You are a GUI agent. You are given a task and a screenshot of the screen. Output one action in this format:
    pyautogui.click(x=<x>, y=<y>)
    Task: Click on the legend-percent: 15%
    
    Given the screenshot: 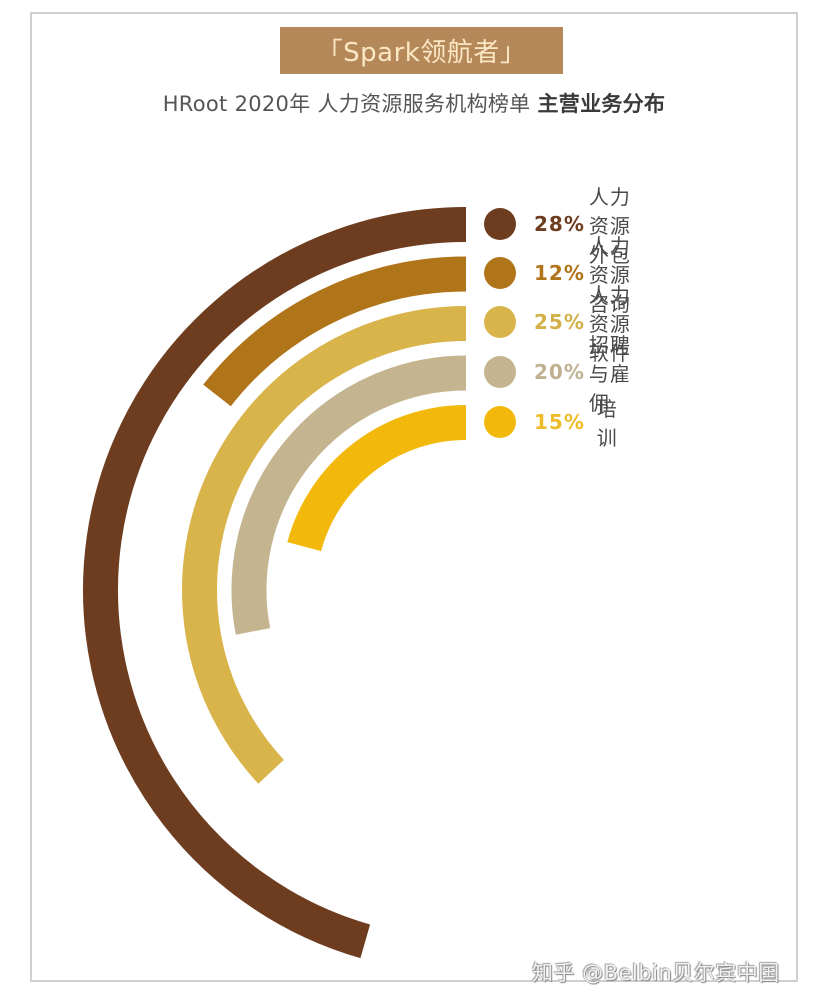 What is the action you would take?
    pyautogui.click(x=559, y=422)
    